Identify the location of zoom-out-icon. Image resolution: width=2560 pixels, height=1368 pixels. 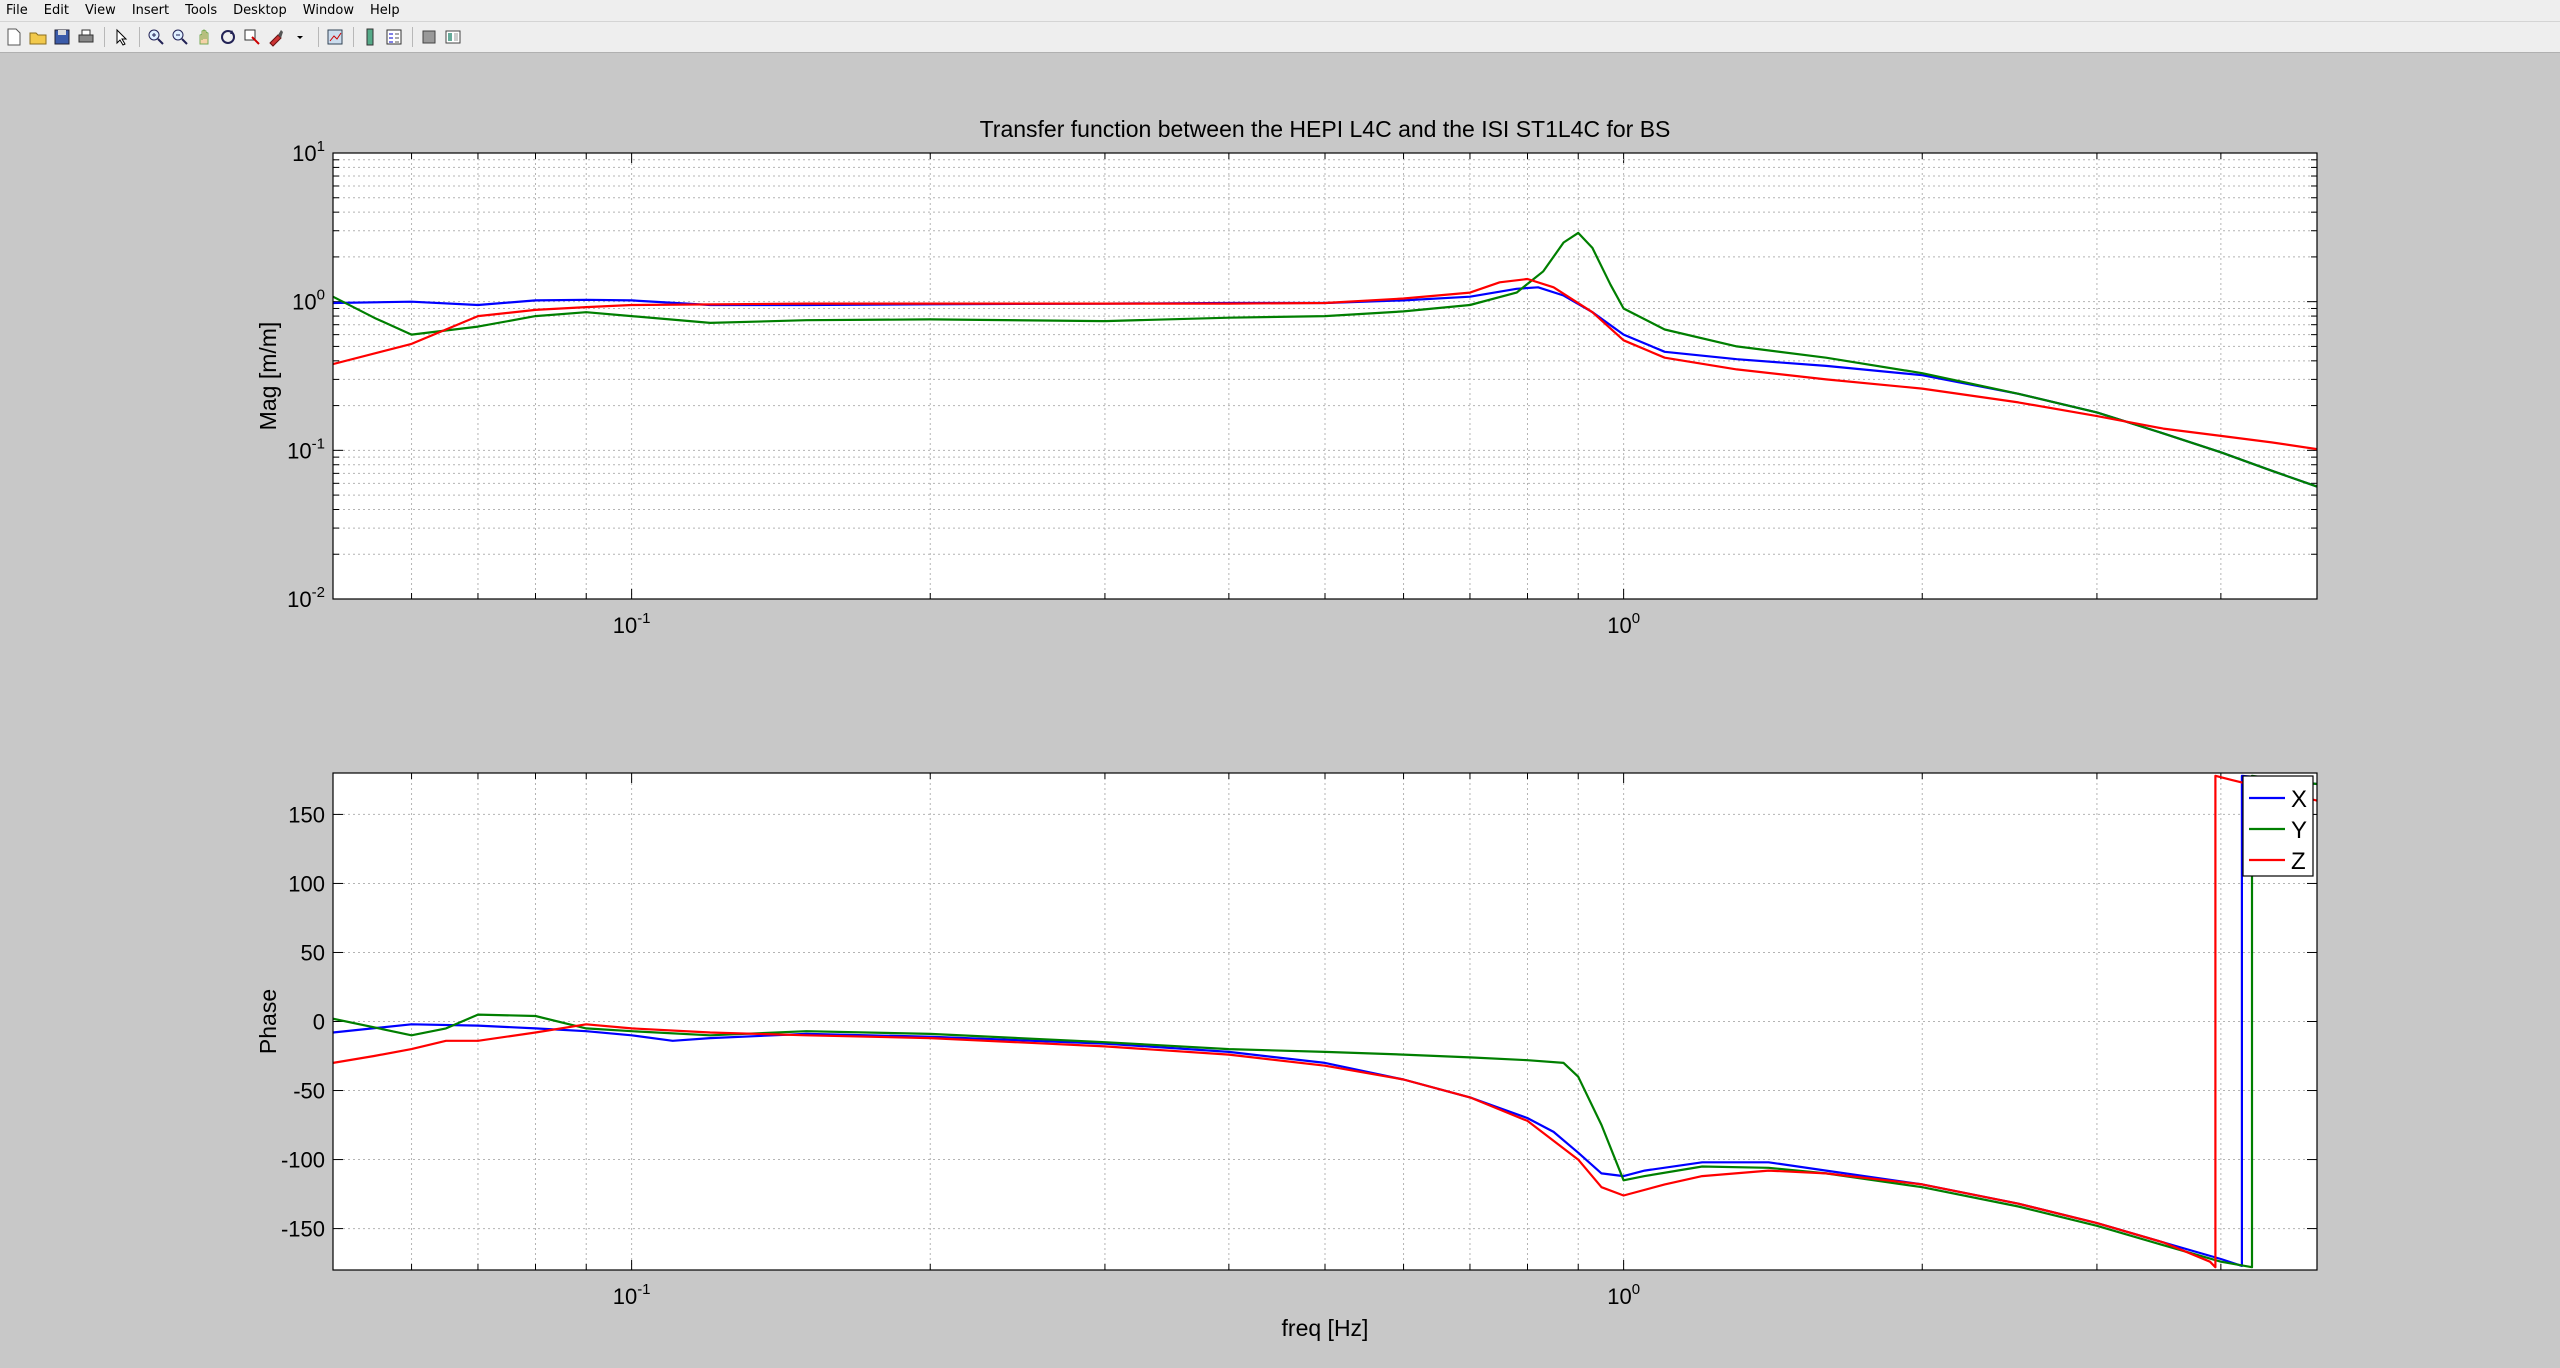
(180, 37).